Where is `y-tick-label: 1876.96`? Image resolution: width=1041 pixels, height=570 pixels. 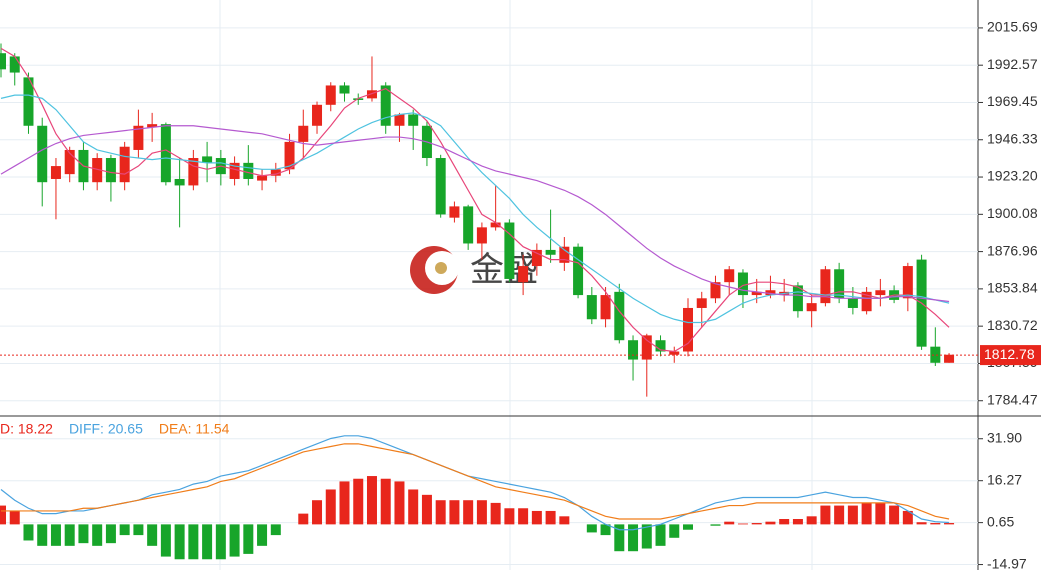 y-tick-label: 1876.96 is located at coordinates (1012, 250).